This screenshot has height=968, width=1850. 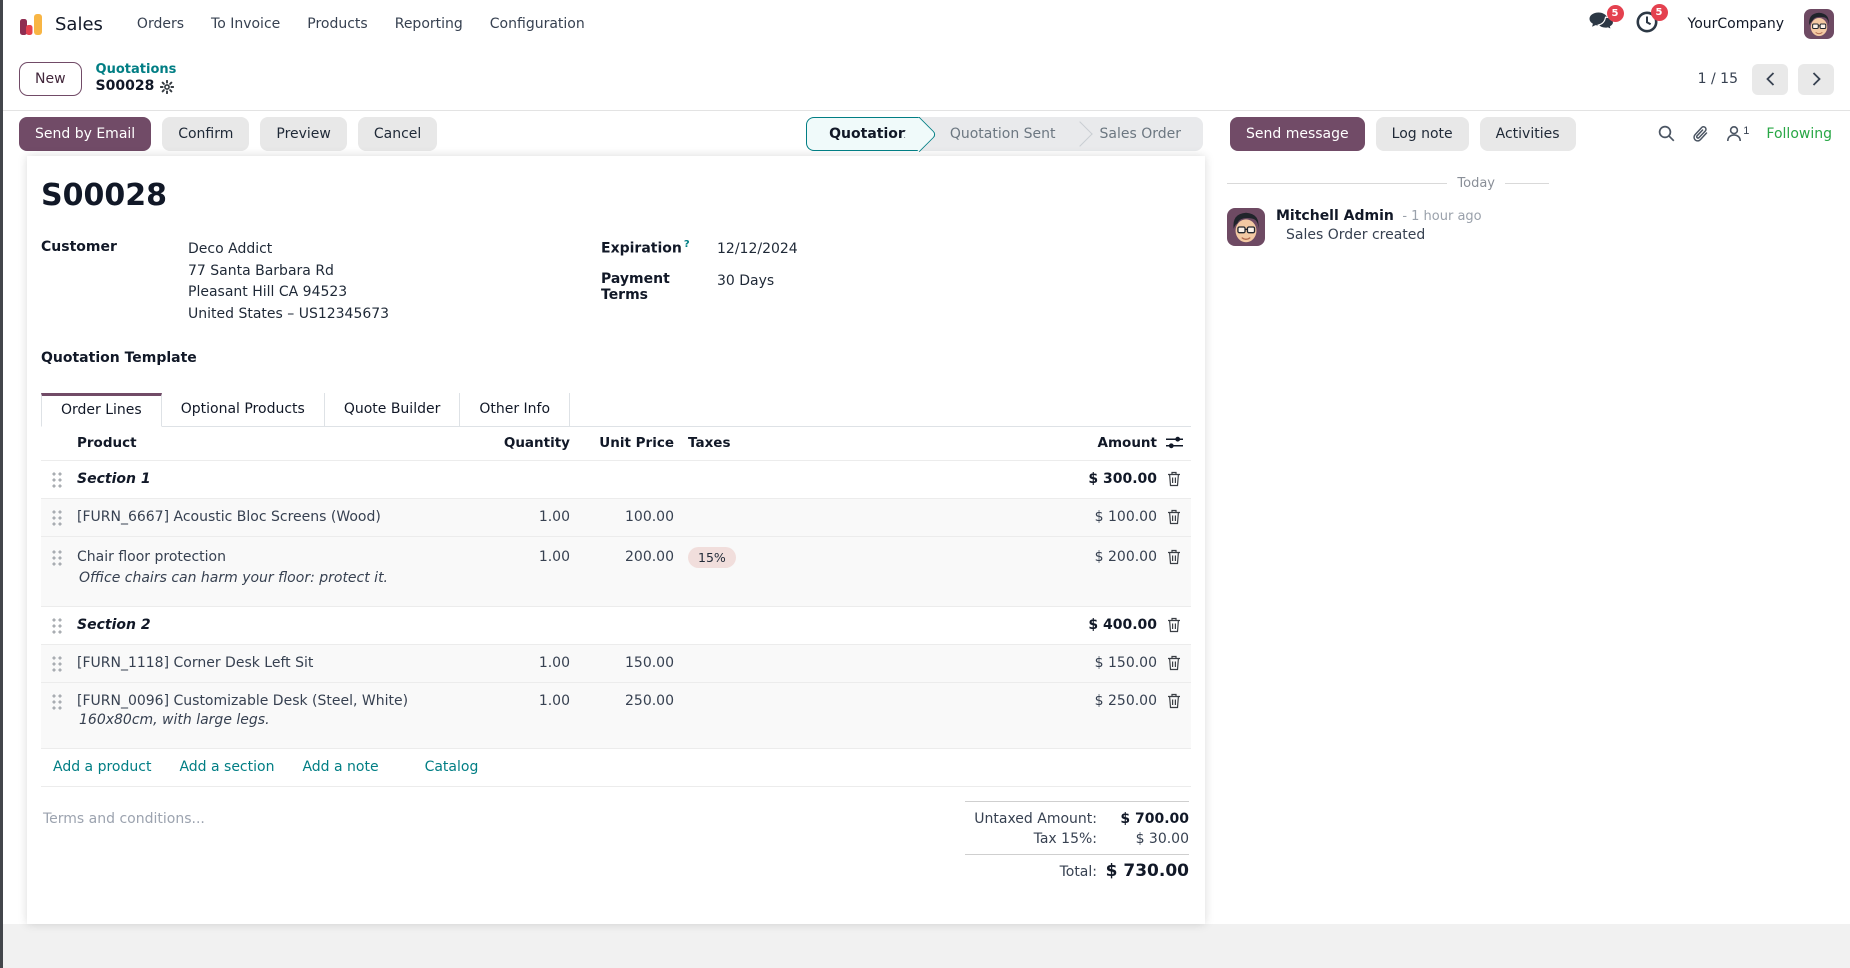 What do you see at coordinates (536, 442) in the screenshot?
I see `quantity-column-header: Quantity` at bounding box center [536, 442].